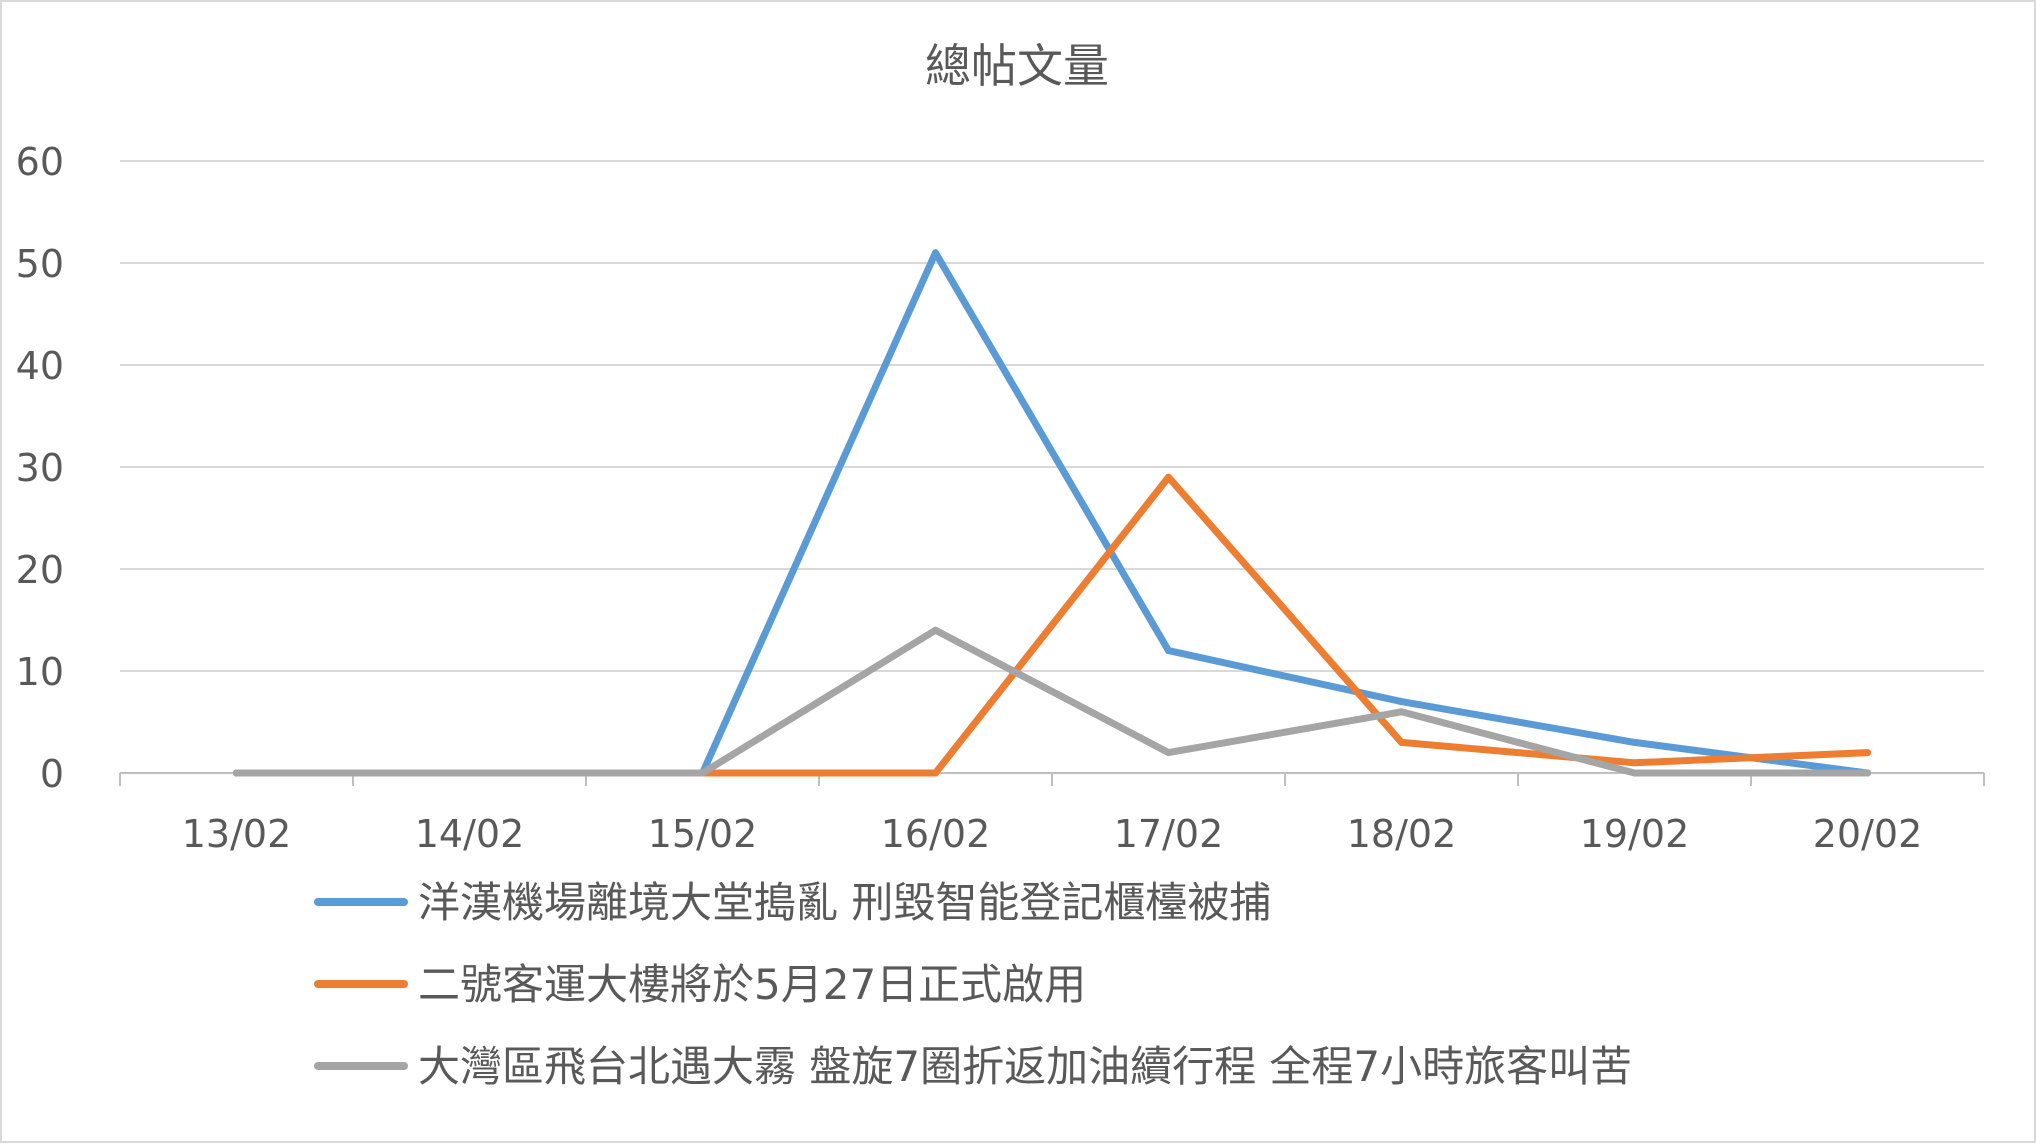  What do you see at coordinates (703, 834) in the screenshot?
I see `x-tick-label: 15/02` at bounding box center [703, 834].